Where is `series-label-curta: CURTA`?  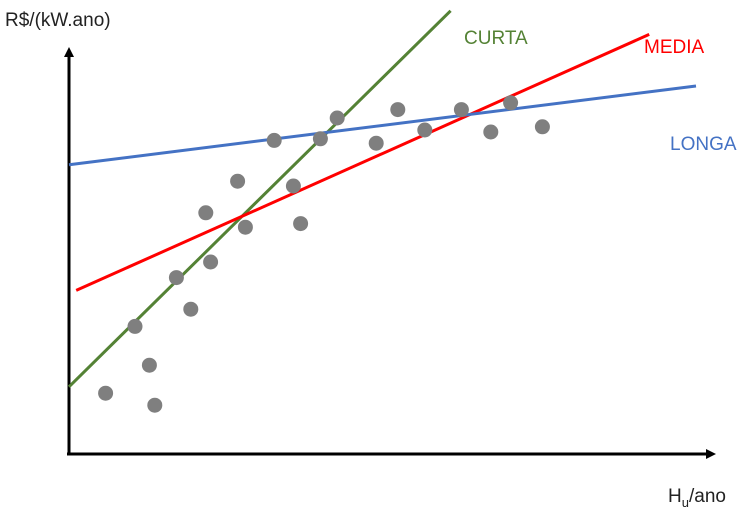
series-label-curta: CURTA is located at coordinates (496, 38).